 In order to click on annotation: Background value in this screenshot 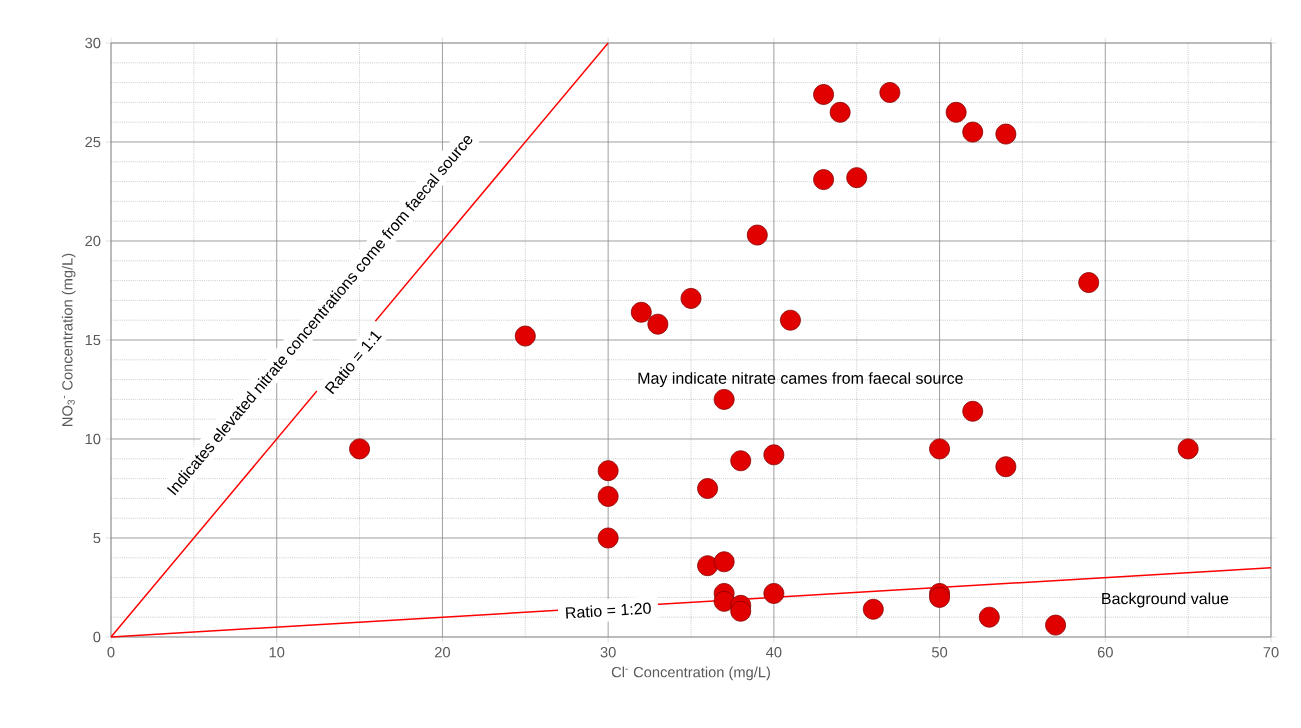, I will do `click(1165, 600)`.